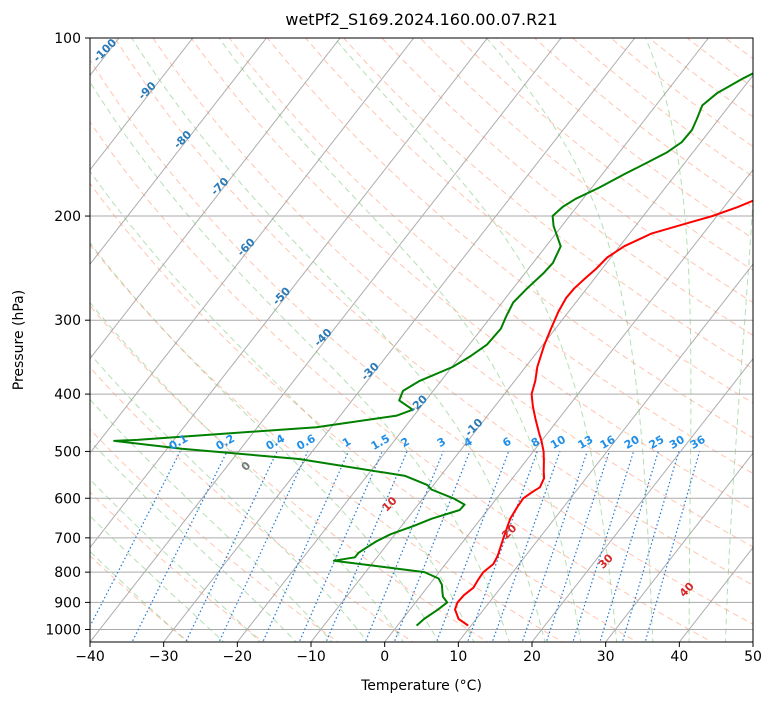  I want to click on dry-adiabat-label: -30, so click(370, 371).